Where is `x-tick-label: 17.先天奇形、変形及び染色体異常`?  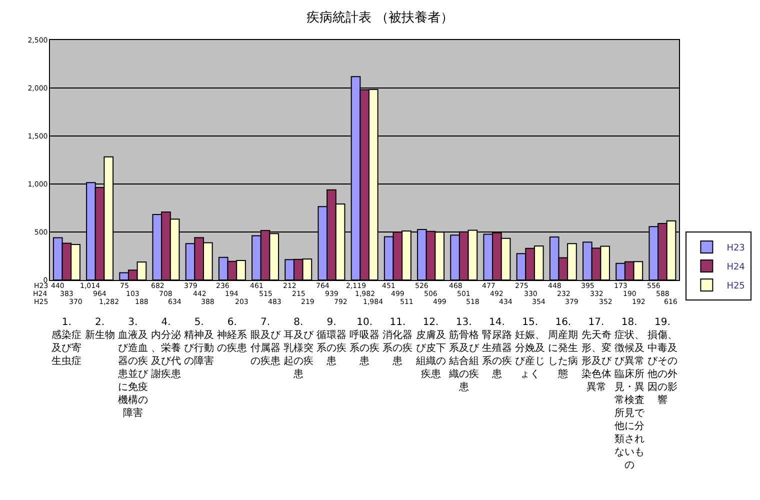 x-tick-label: 17.先天奇形、変形及び染色体異常 is located at coordinates (596, 355).